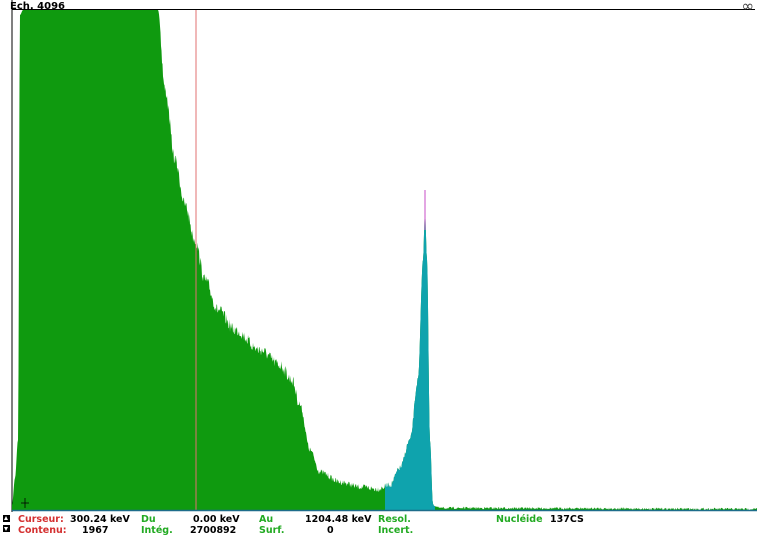  Describe the element at coordinates (100, 519) in the screenshot. I see `curseur-value: 300.24 keV` at that location.